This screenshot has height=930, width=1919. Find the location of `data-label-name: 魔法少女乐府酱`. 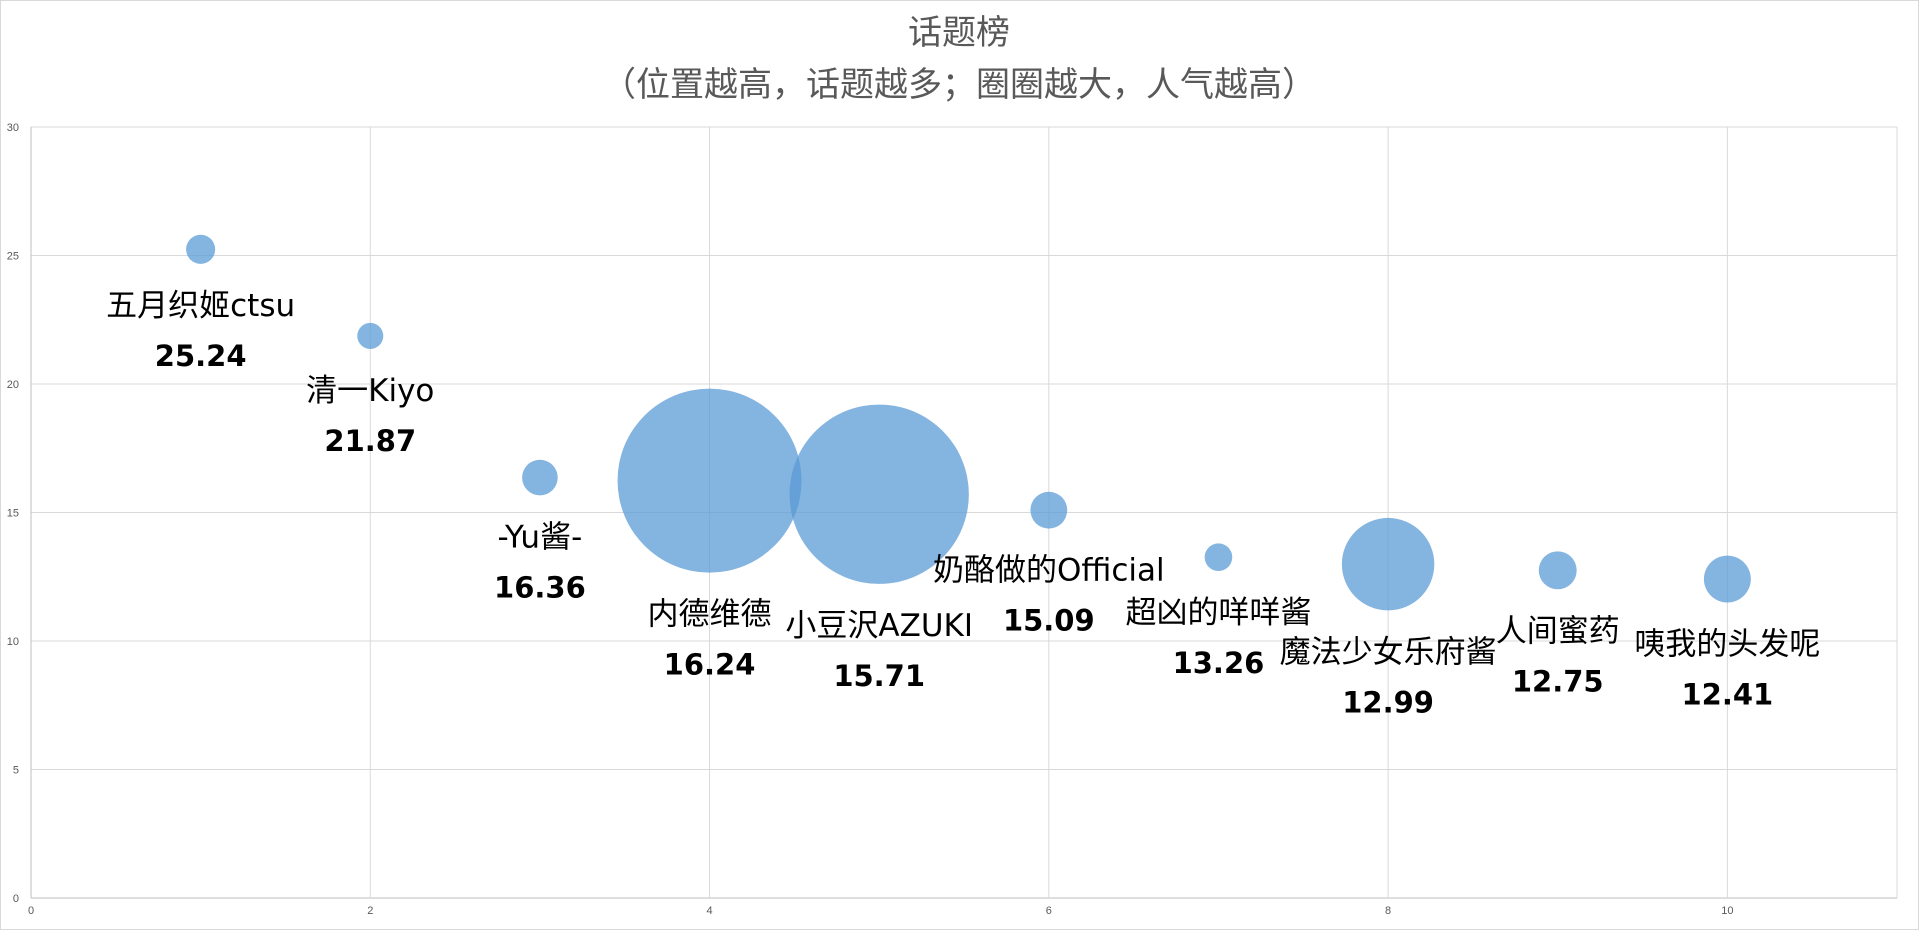

data-label-name: 魔法少女乐府酱 is located at coordinates (1388, 652).